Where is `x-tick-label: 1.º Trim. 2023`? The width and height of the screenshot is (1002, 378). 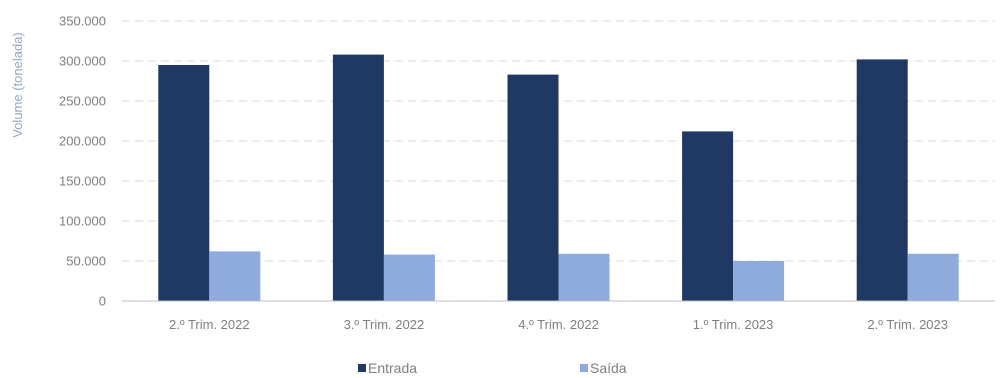
x-tick-label: 1.º Trim. 2023 is located at coordinates (733, 324).